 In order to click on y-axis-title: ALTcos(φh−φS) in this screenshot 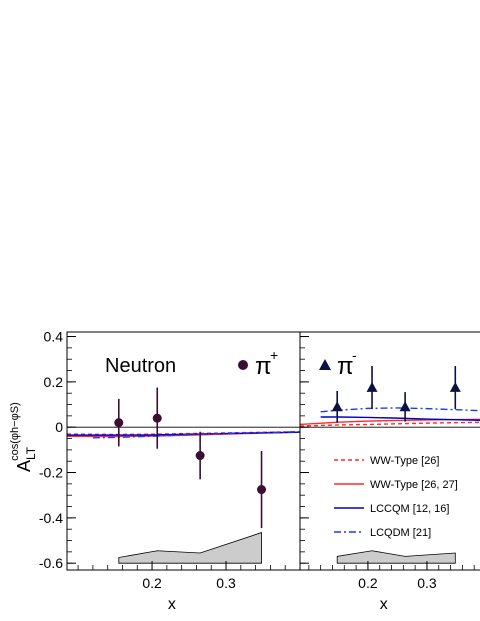, I will do `click(23, 437)`.